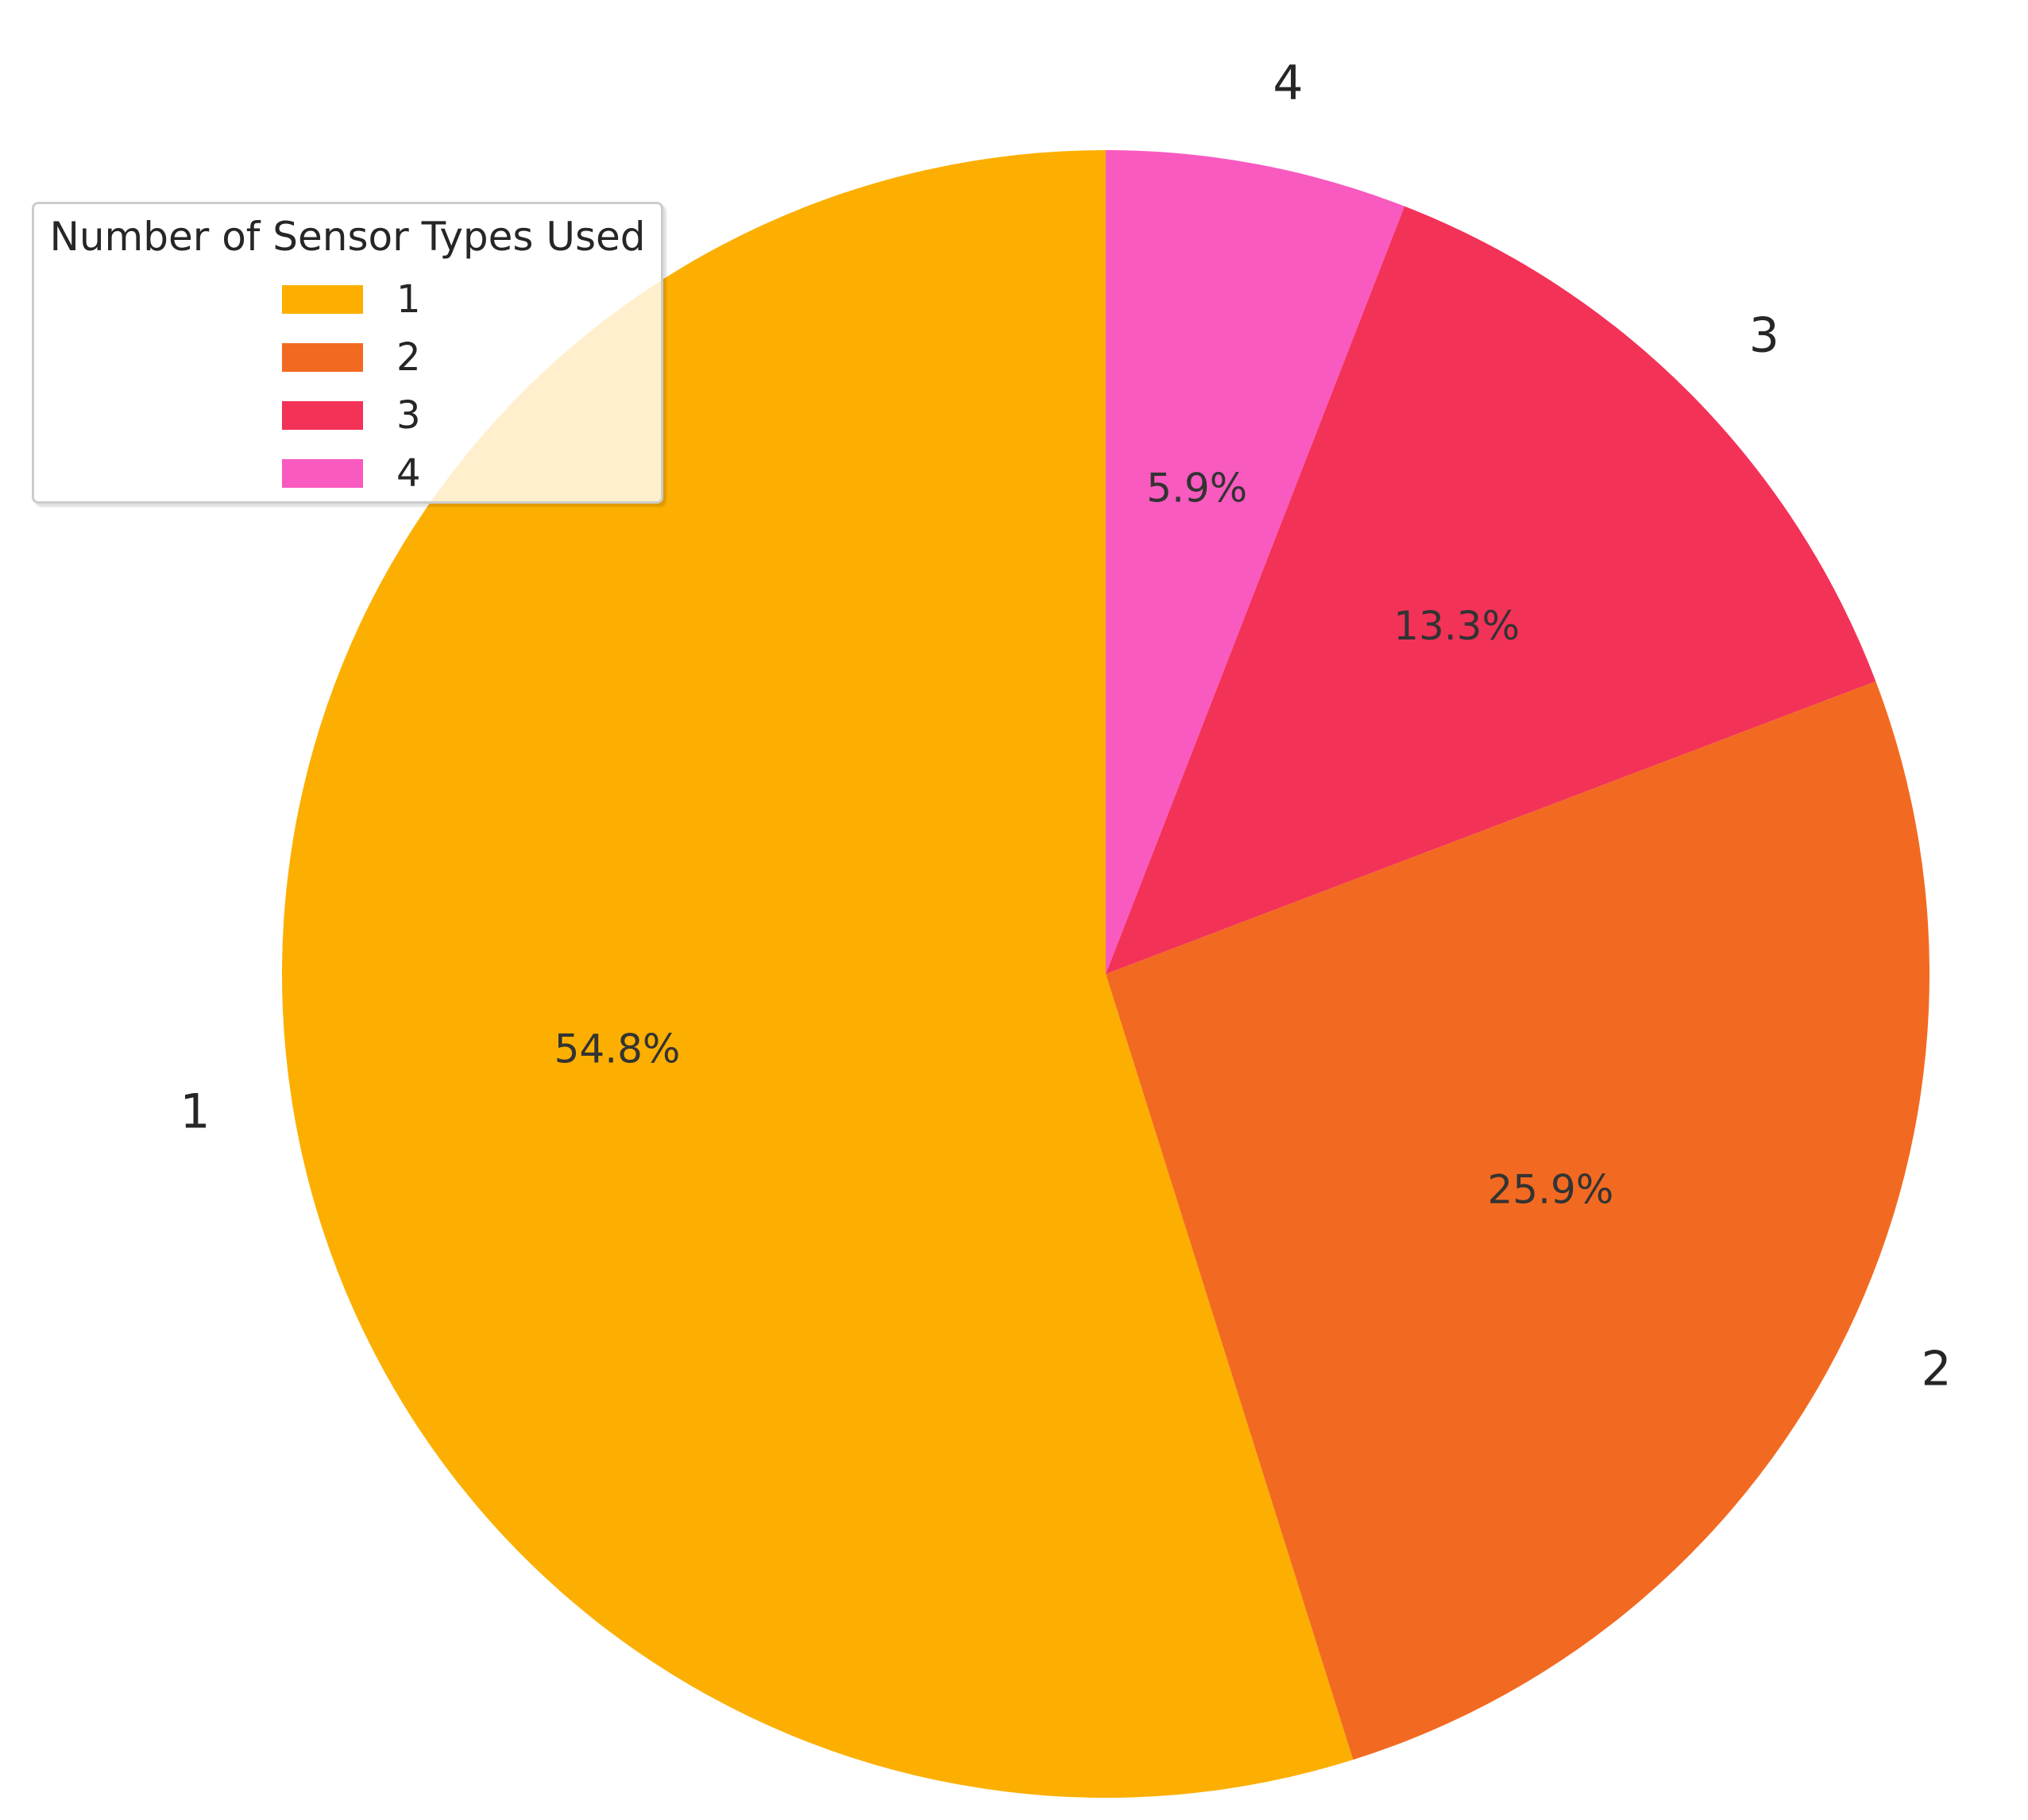 The image size is (2028, 1820). What do you see at coordinates (1288, 84) in the screenshot?
I see `category-label-4: 4` at bounding box center [1288, 84].